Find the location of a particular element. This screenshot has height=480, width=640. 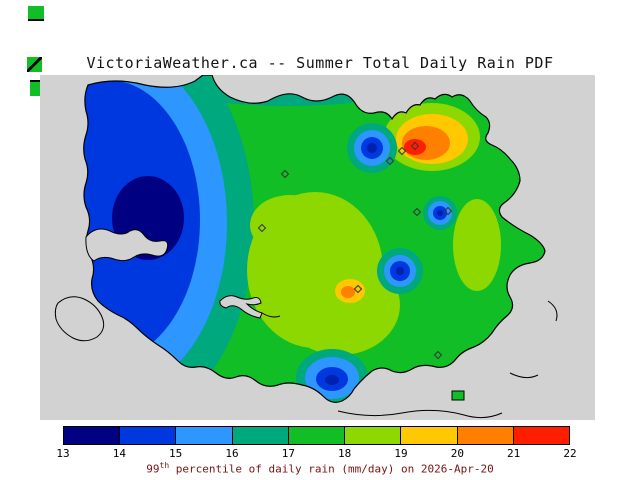

colorbar-tick-label: 17 is located at coordinates (288, 453).